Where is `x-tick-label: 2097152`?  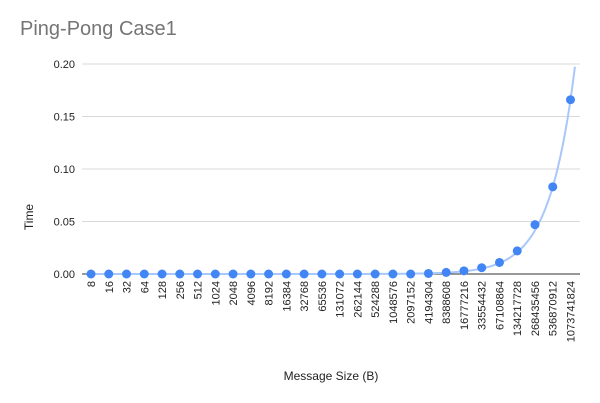 x-tick-label: 2097152 is located at coordinates (412, 302).